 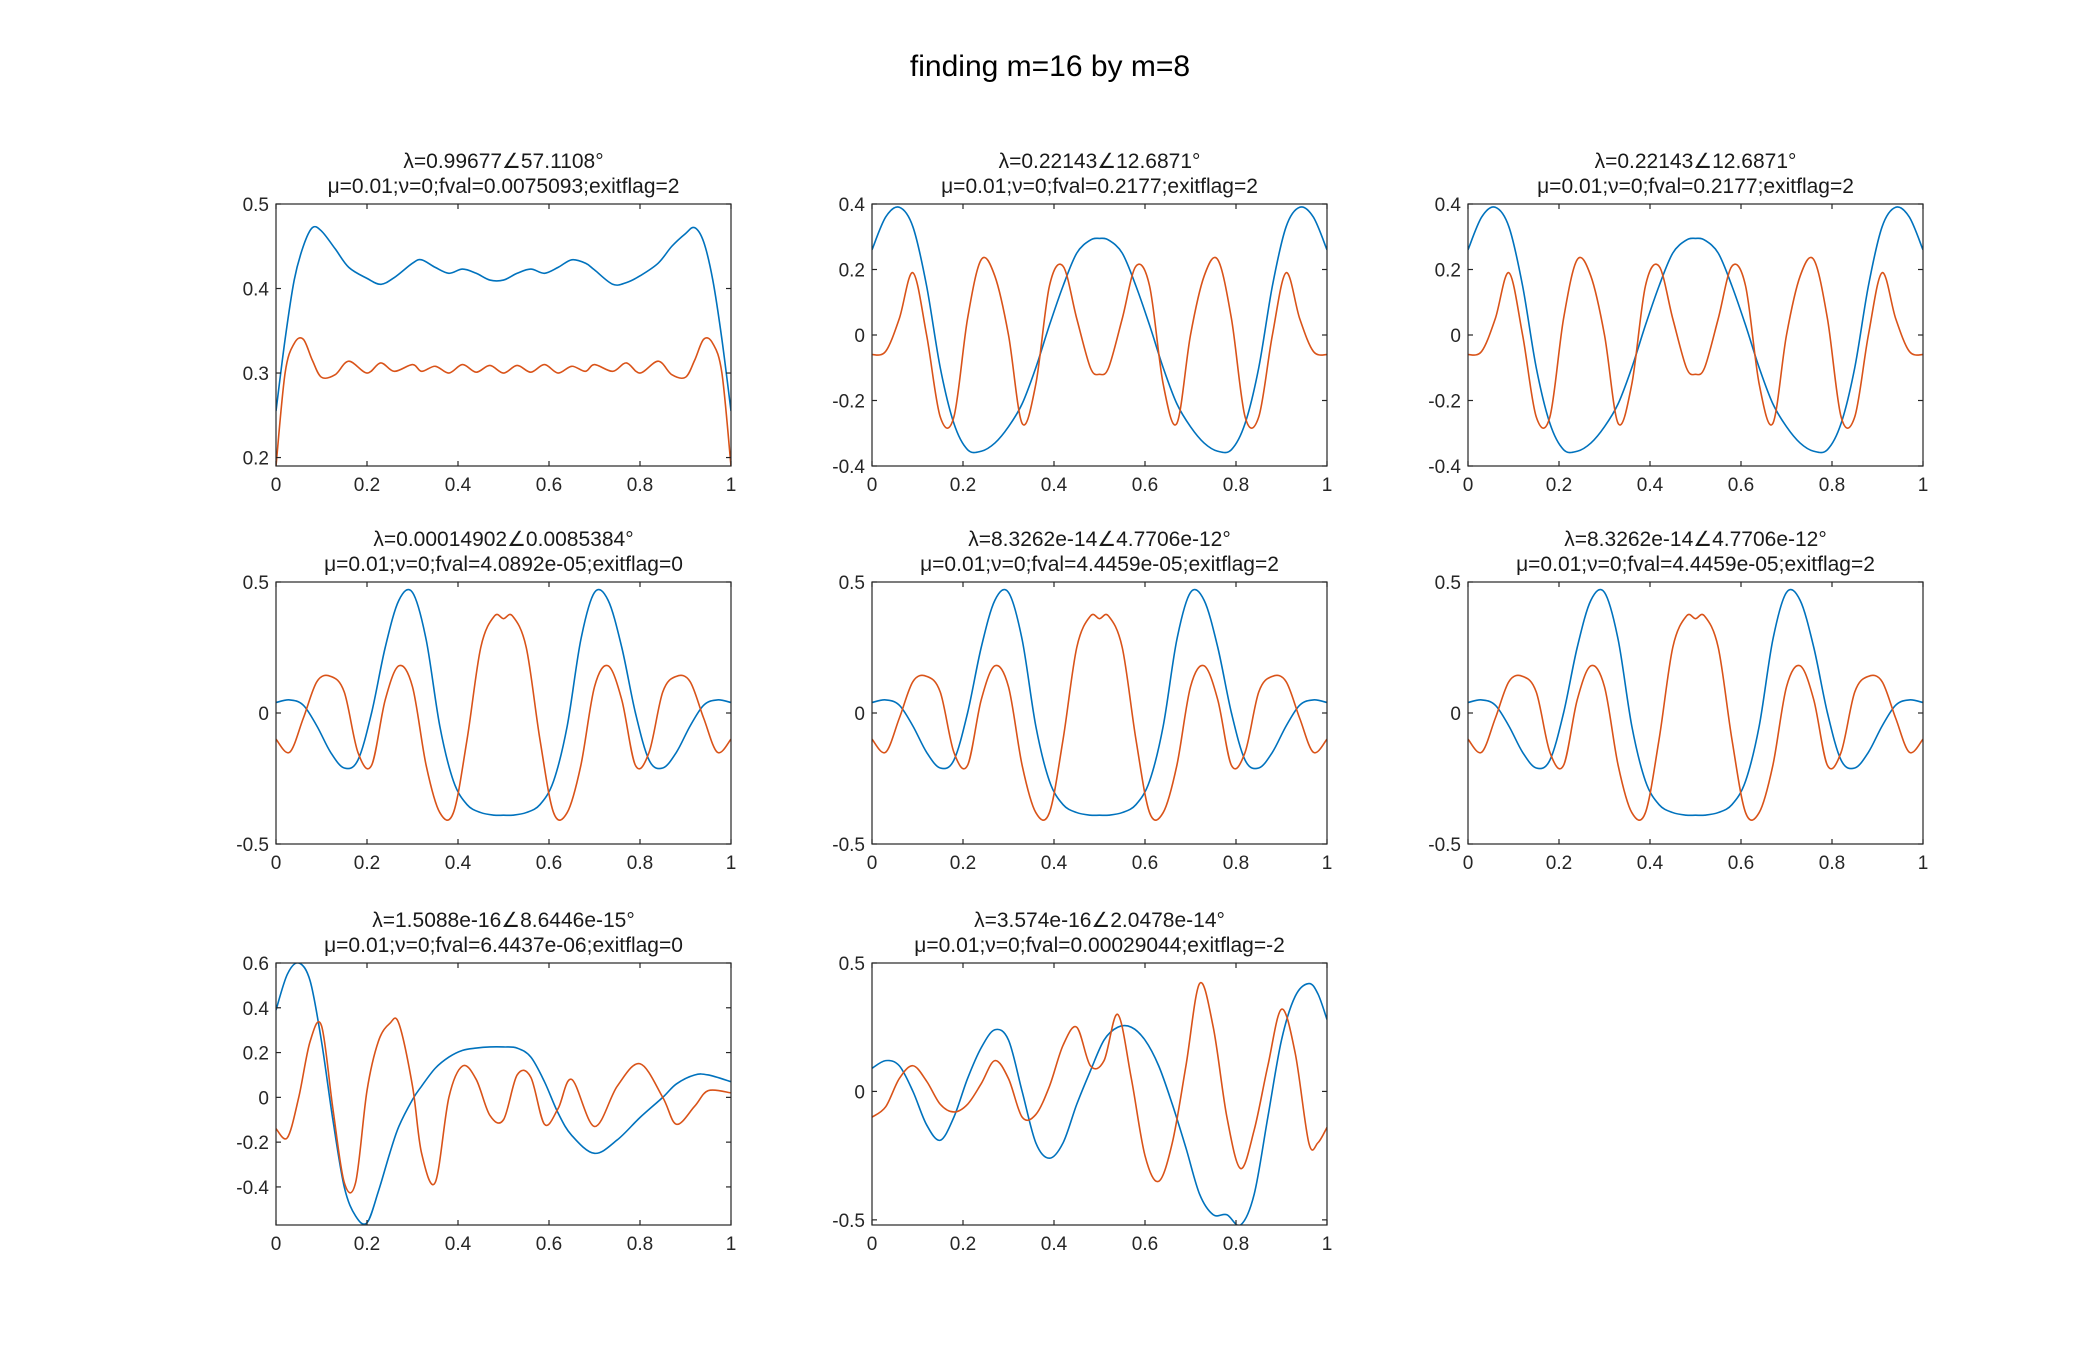 What do you see at coordinates (503, 161) in the screenshot?
I see `subplot-title-line1: λ=0.99677∠57.1108°` at bounding box center [503, 161].